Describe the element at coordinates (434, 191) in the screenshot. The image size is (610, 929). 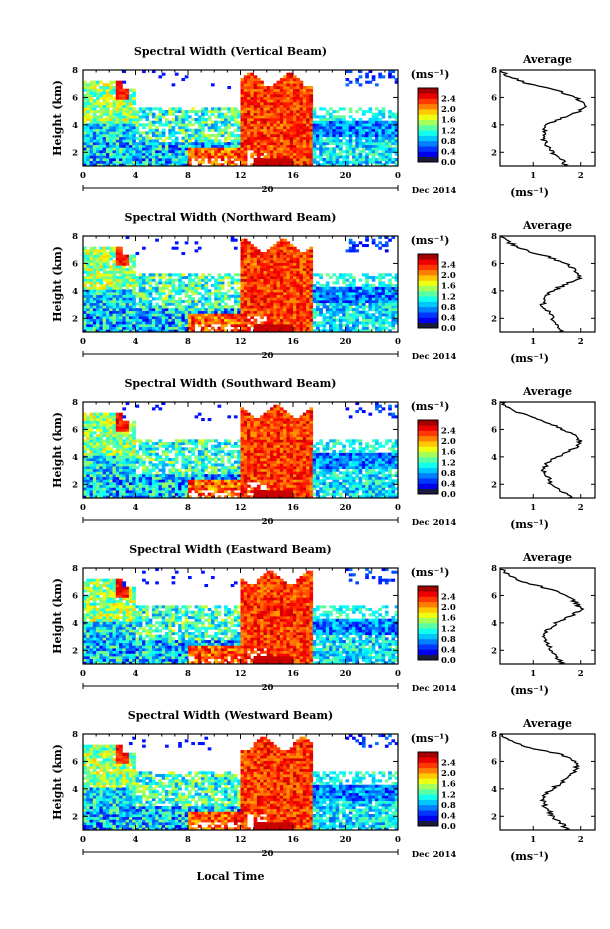
I see `date-label: Dec 2014` at that location.